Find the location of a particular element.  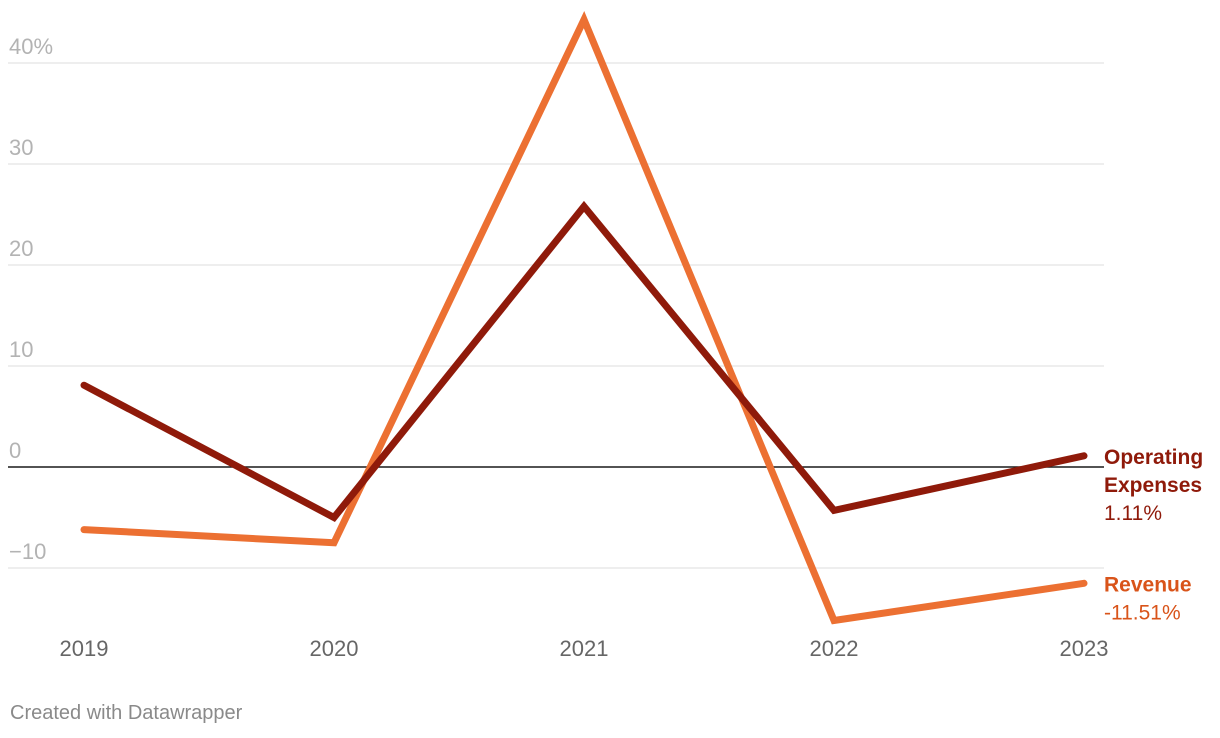

series-end-label-value: -11.51% is located at coordinates (1142, 612).